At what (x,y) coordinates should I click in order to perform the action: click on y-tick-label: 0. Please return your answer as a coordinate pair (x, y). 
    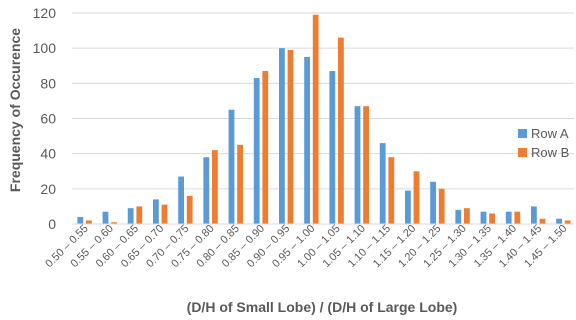
    Looking at the image, I should click on (52, 224).